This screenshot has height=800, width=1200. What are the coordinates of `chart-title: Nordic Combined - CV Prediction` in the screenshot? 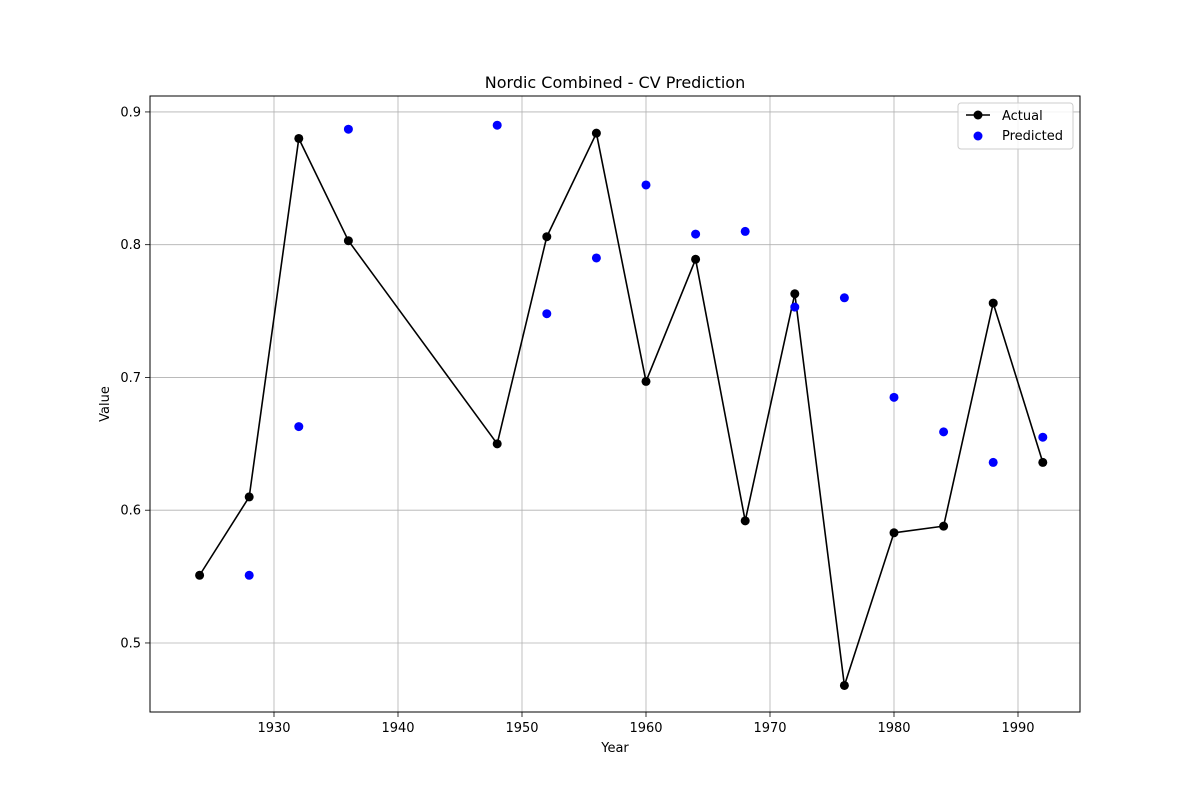 It's located at (615, 82).